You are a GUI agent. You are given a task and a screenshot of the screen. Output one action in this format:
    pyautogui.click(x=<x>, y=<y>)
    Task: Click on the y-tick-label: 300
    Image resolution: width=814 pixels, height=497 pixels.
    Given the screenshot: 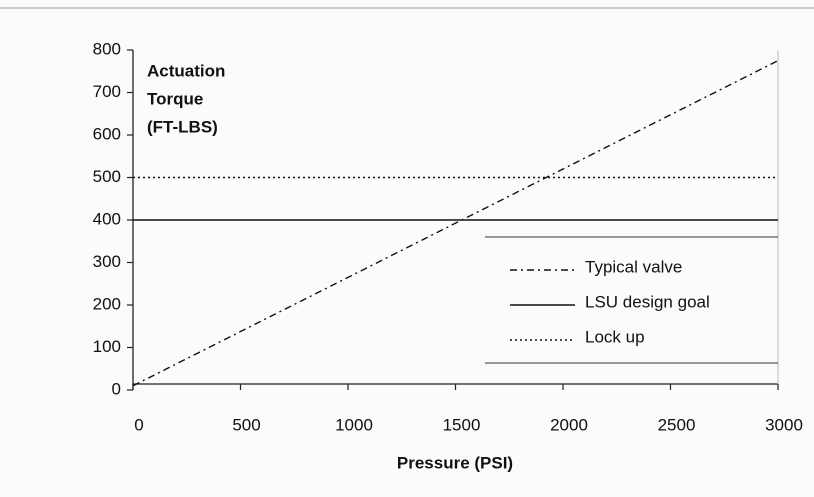 What is the action you would take?
    pyautogui.click(x=107, y=261)
    